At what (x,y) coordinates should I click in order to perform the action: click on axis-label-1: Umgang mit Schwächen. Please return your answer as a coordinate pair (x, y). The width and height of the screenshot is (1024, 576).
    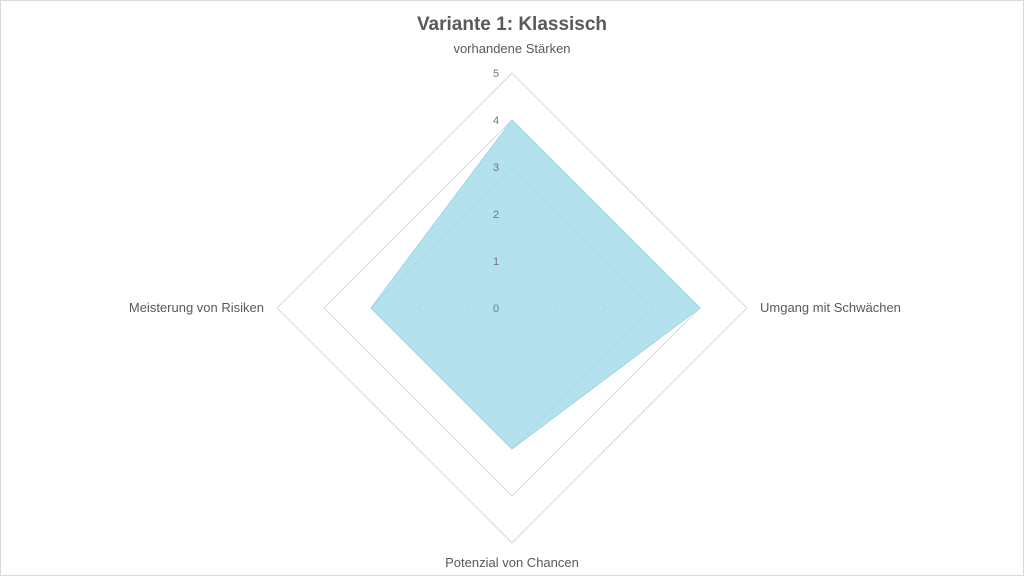
    Looking at the image, I should click on (830, 307).